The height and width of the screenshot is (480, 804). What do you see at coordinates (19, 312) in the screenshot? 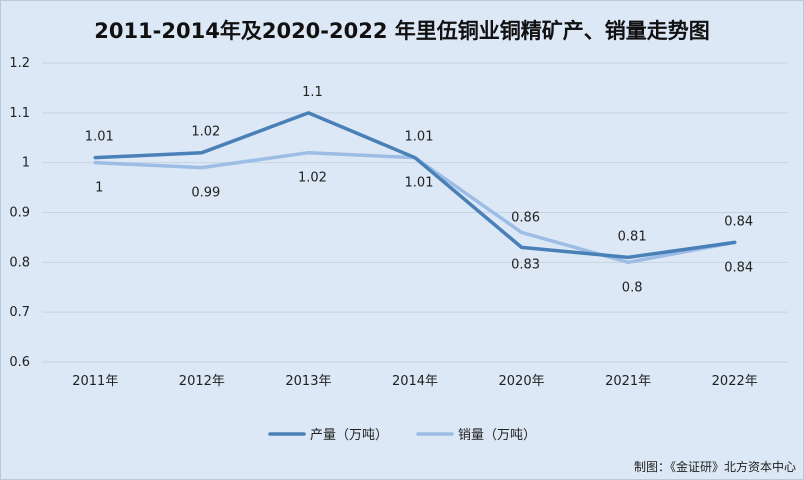
I see `y-tick-label-1: 0.7` at bounding box center [19, 312].